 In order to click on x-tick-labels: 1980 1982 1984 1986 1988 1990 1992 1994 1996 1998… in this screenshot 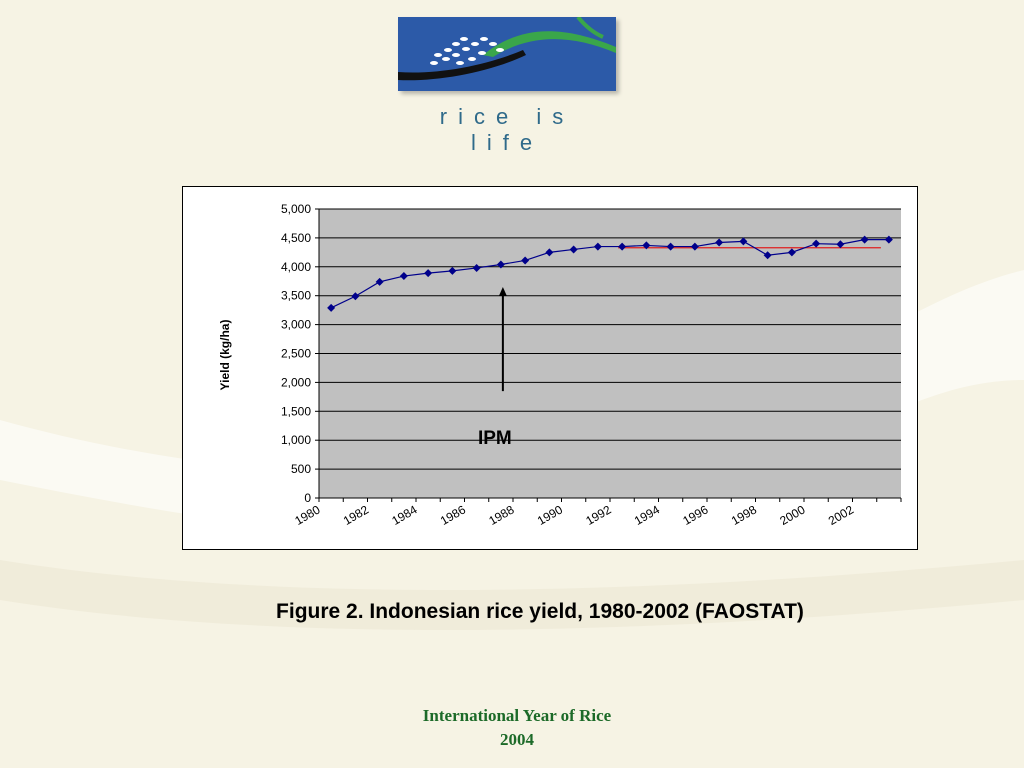, I will do `click(597, 513)`.